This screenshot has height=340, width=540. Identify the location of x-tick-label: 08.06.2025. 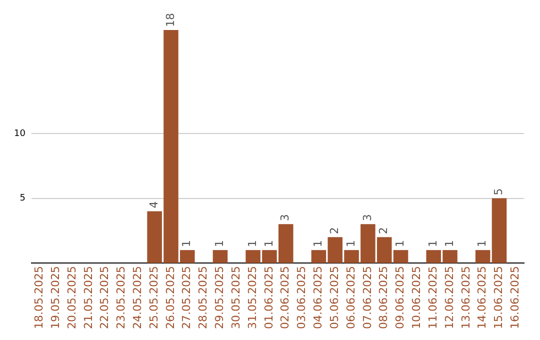
(383, 298).